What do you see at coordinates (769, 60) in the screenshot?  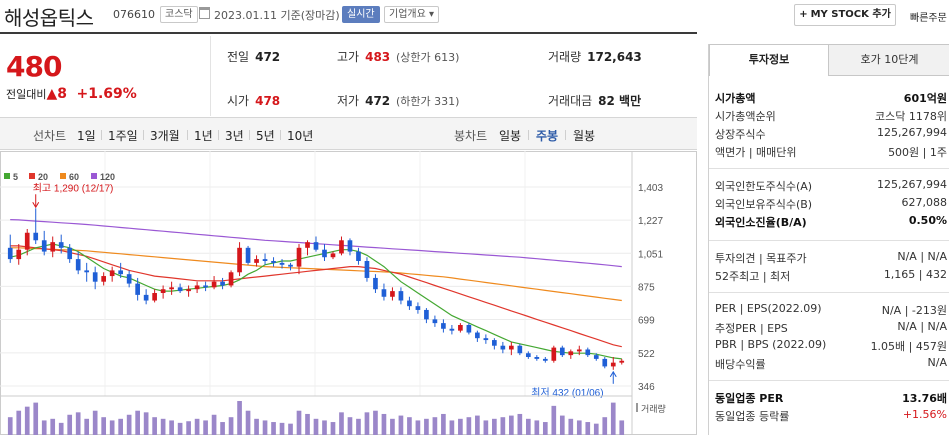 I see `tab-invest-info: 투자정보` at bounding box center [769, 60].